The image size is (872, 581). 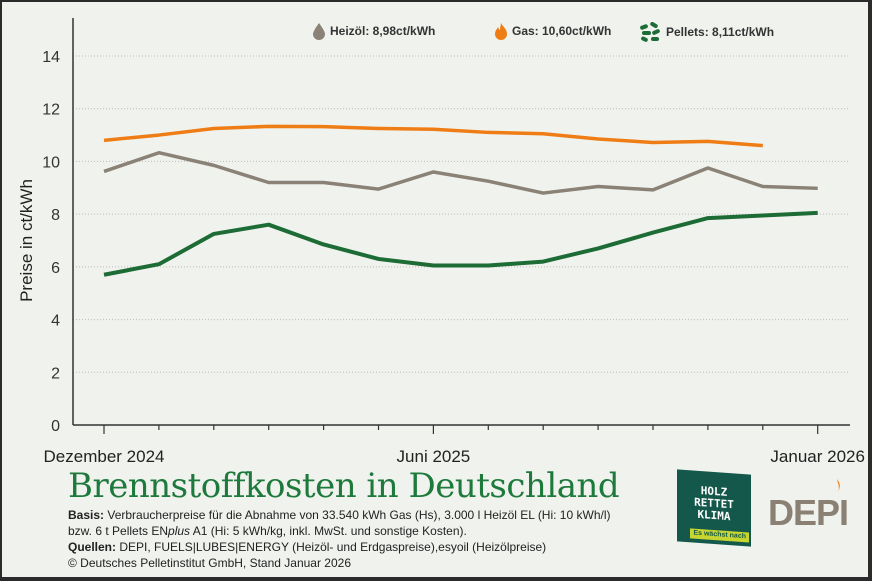 I want to click on legend-pellets: Pellets: 8,11ct/kWh, so click(x=706, y=32).